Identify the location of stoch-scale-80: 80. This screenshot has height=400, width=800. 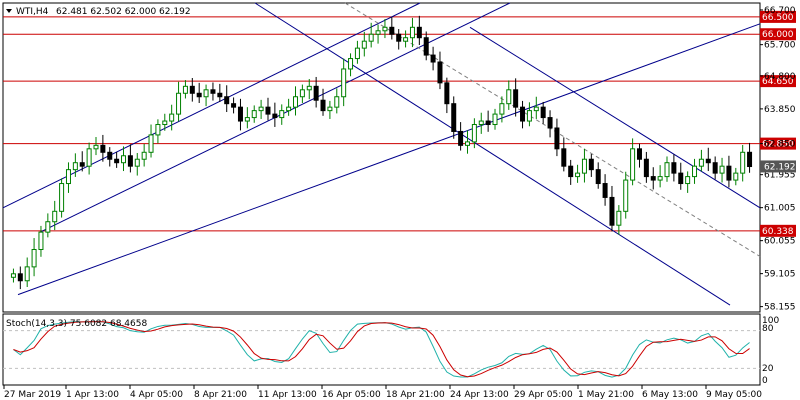
(768, 329).